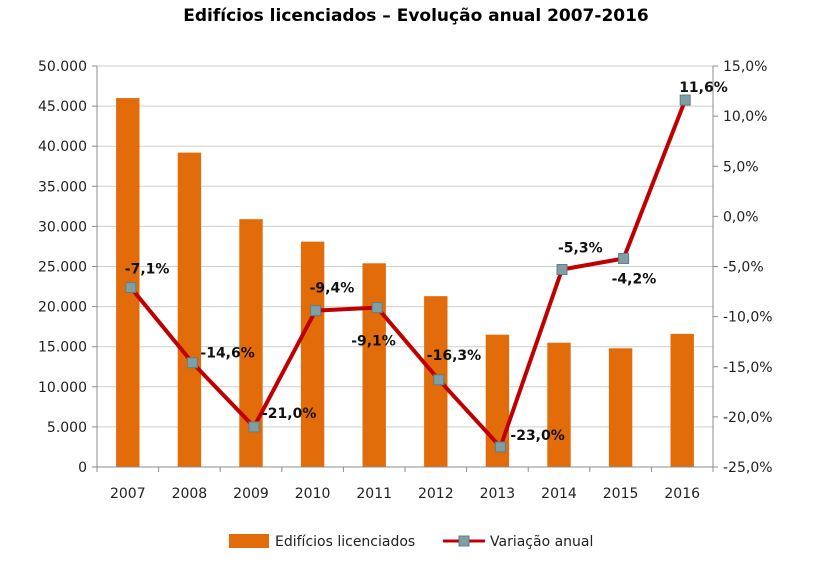 The image size is (832, 572). What do you see at coordinates (748, 468) in the screenshot?
I see `y-right-tick-label: -25,0%` at bounding box center [748, 468].